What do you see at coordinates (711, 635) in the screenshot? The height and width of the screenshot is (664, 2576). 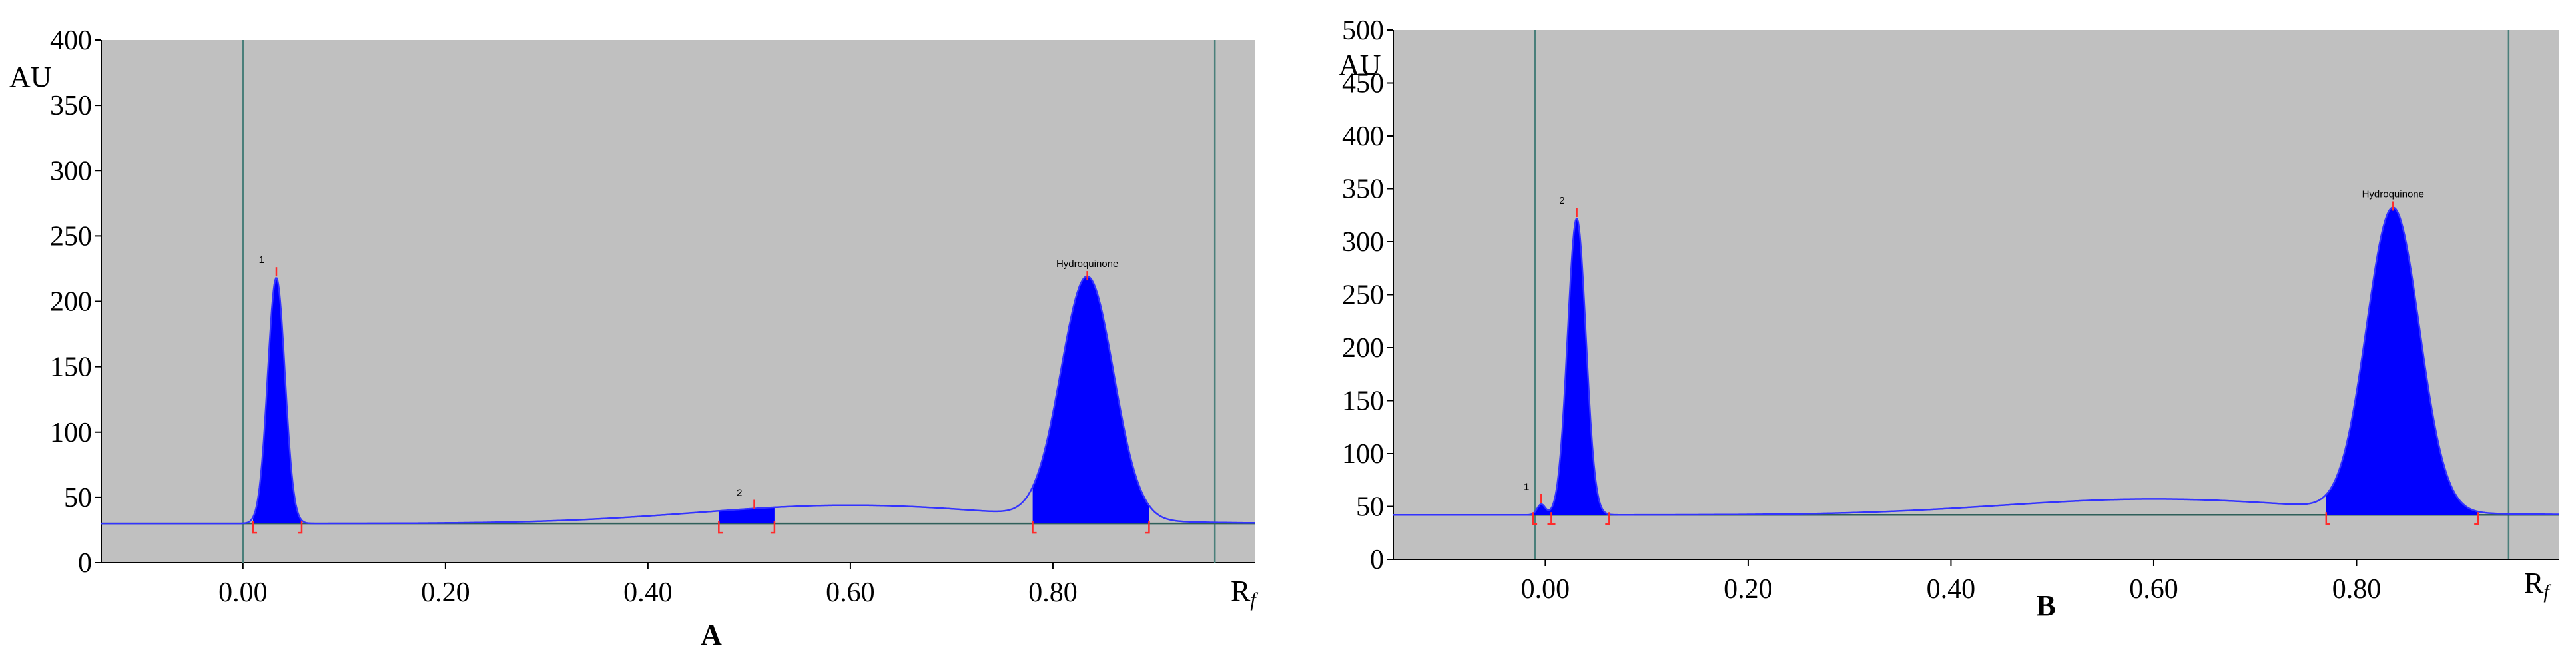 I see `panel-label: A` at bounding box center [711, 635].